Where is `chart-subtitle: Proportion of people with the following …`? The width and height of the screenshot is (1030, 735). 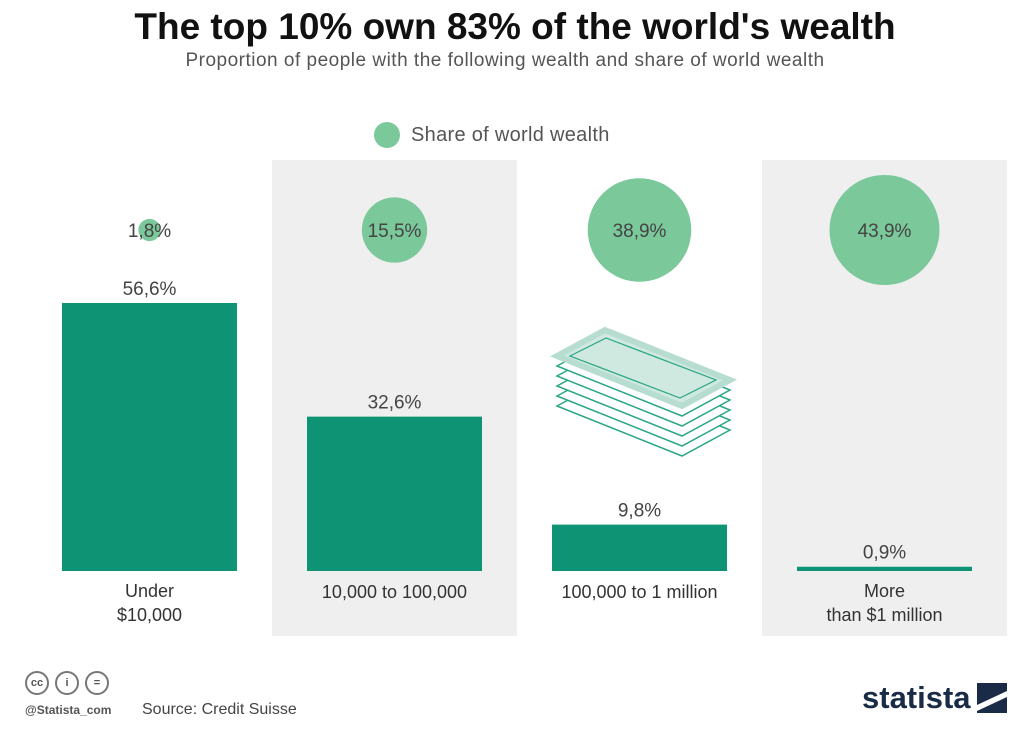 chart-subtitle: Proportion of people with the following … is located at coordinates (505, 60).